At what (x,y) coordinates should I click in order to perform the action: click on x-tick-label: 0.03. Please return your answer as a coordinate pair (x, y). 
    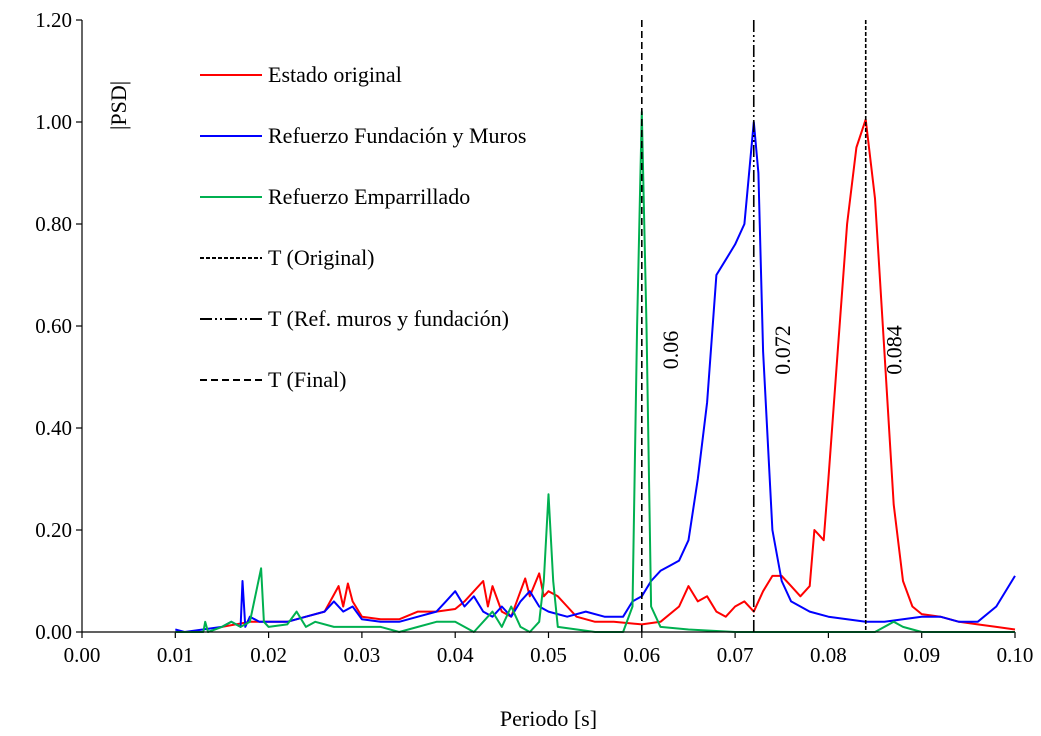
    Looking at the image, I should click on (362, 655).